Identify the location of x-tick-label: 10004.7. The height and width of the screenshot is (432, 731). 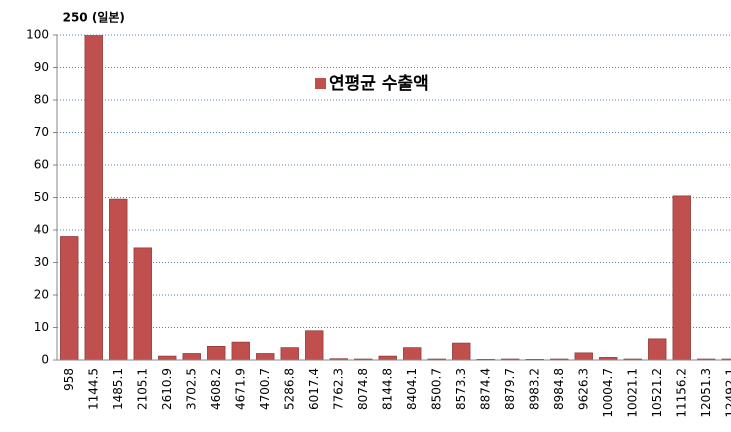
(608, 393).